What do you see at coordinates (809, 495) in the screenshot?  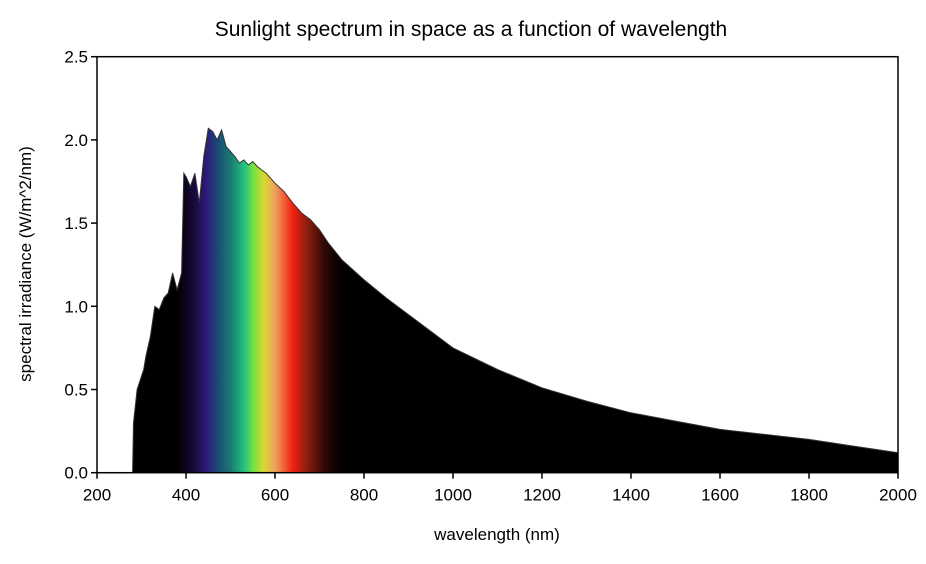 I see `x-tick-label: 1800` at bounding box center [809, 495].